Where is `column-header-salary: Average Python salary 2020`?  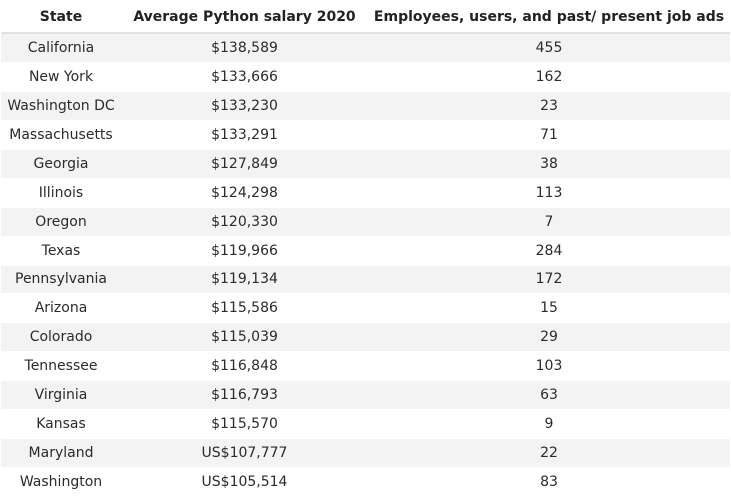
column-header-salary: Average Python salary 2020 is located at coordinates (244, 18).